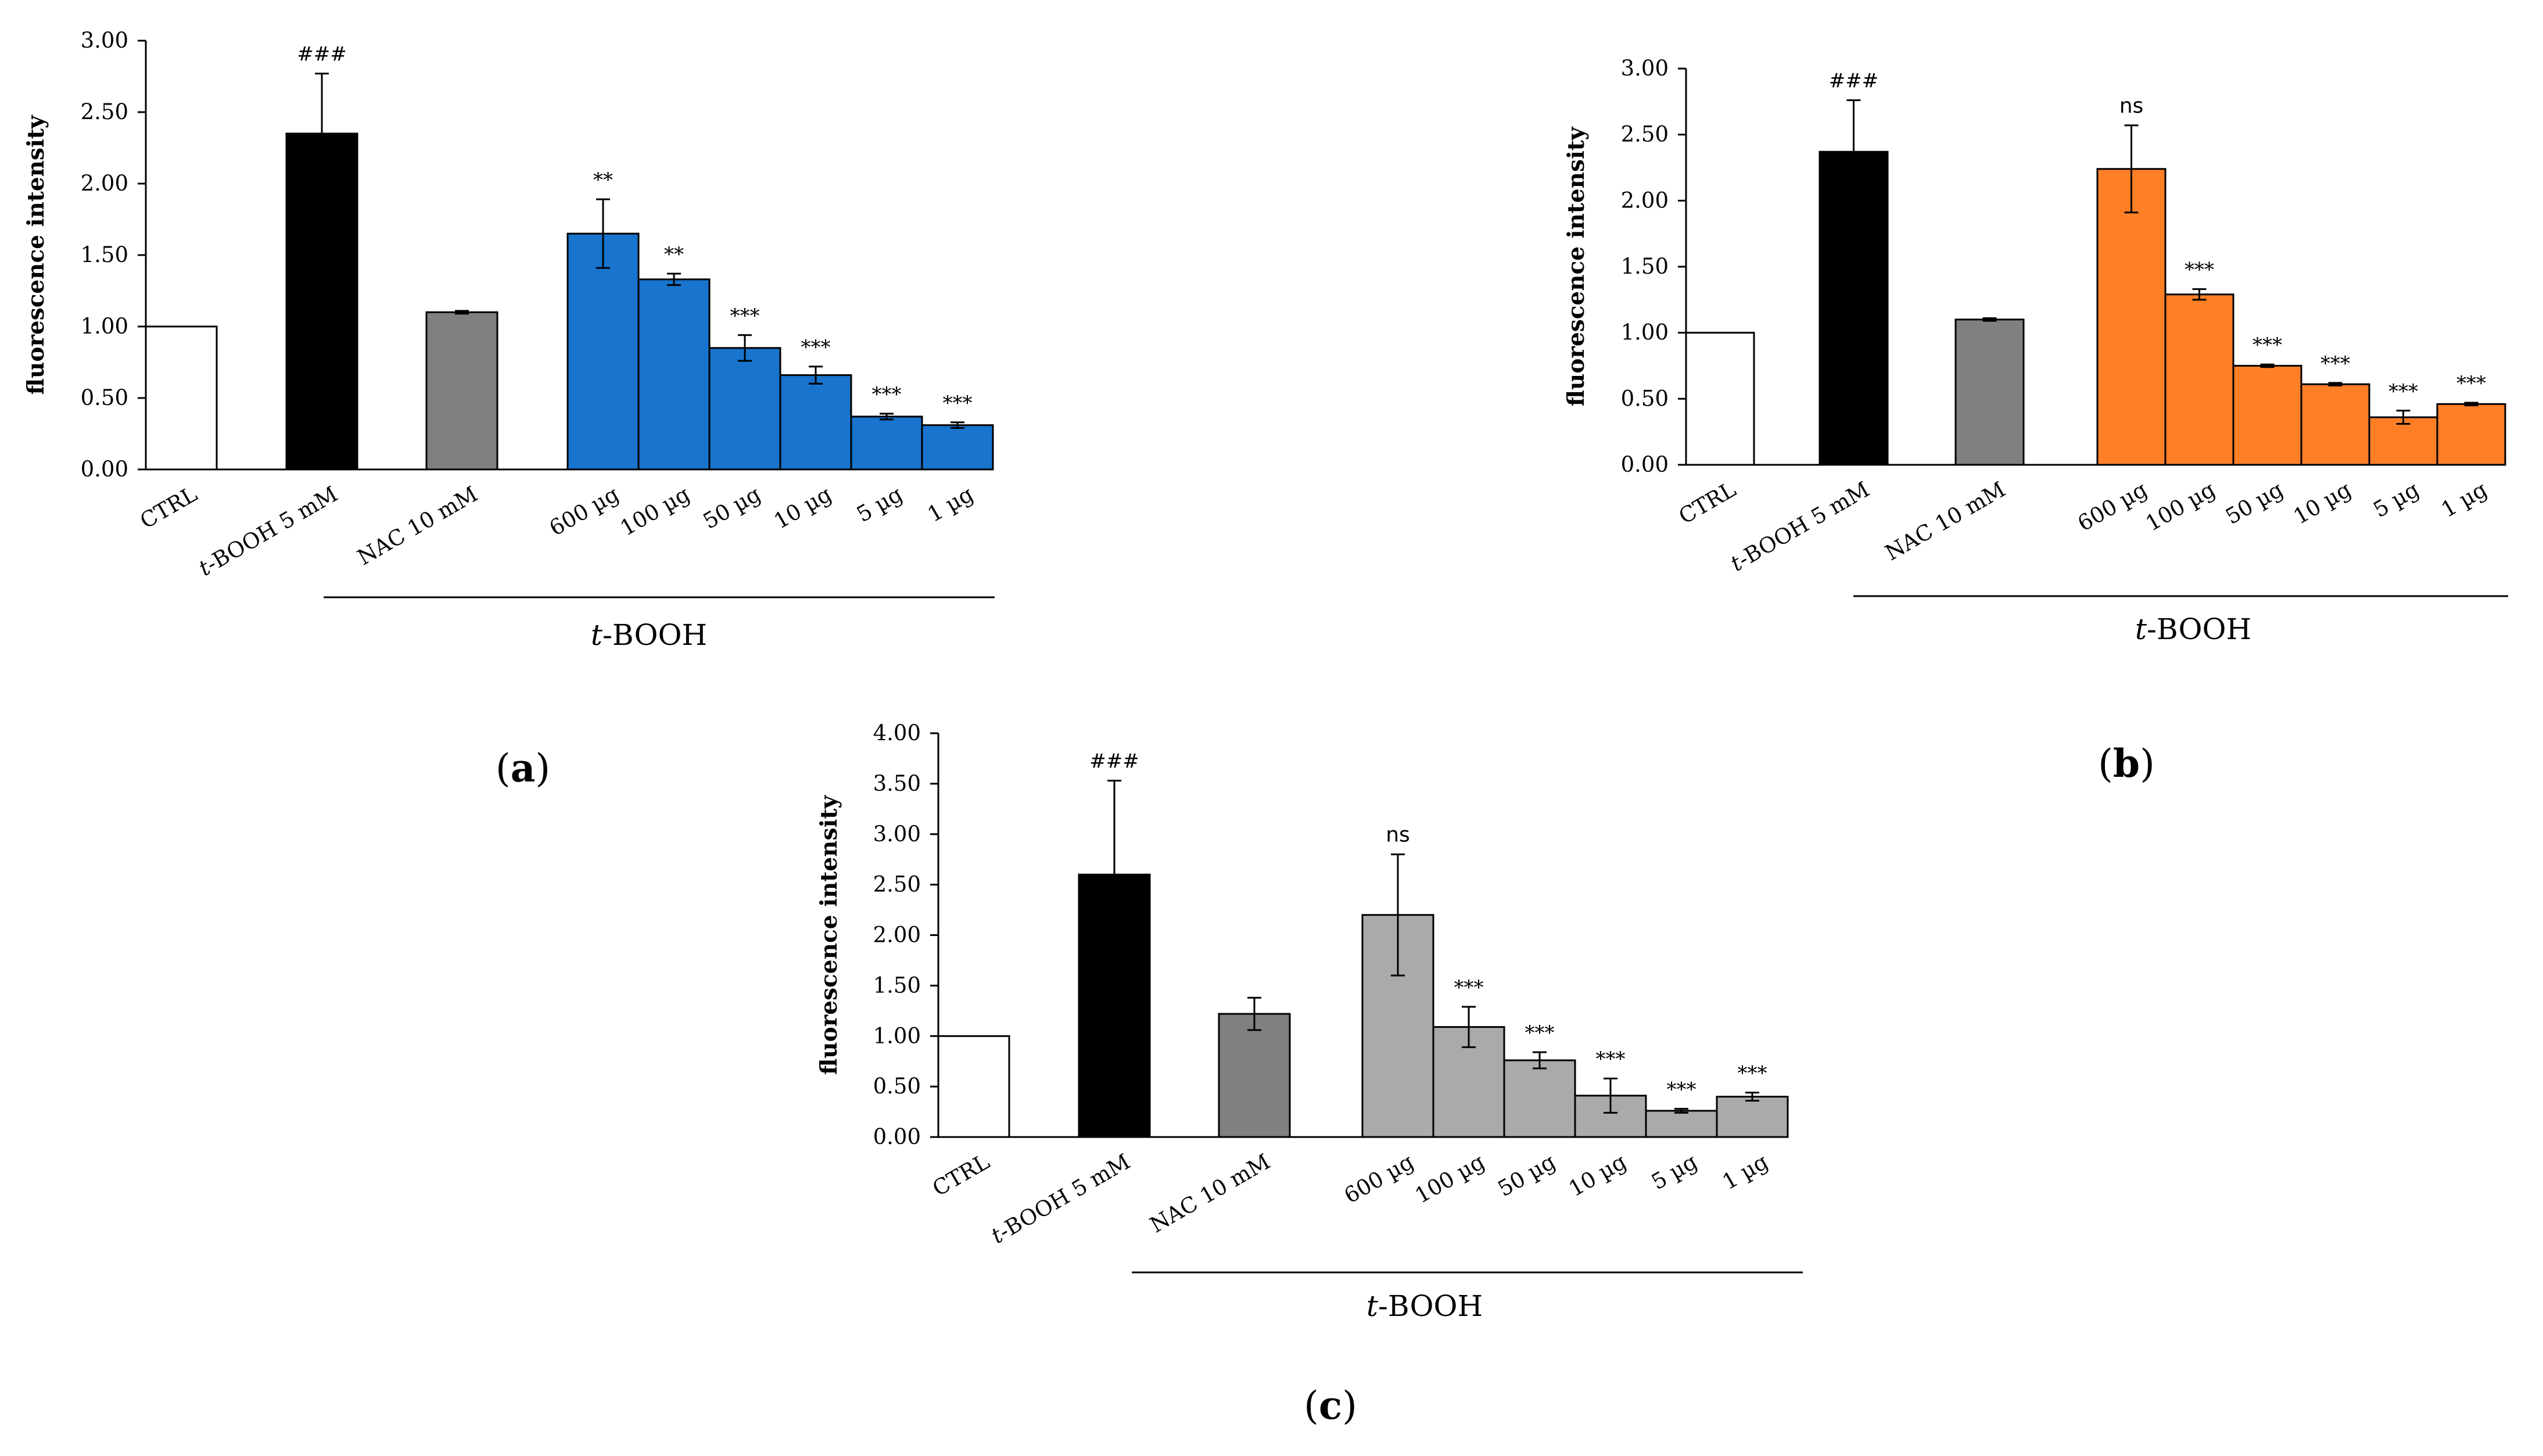 The image size is (2543, 1456). What do you see at coordinates (1330, 1406) in the screenshot?
I see `panel-label-letter: c` at bounding box center [1330, 1406].